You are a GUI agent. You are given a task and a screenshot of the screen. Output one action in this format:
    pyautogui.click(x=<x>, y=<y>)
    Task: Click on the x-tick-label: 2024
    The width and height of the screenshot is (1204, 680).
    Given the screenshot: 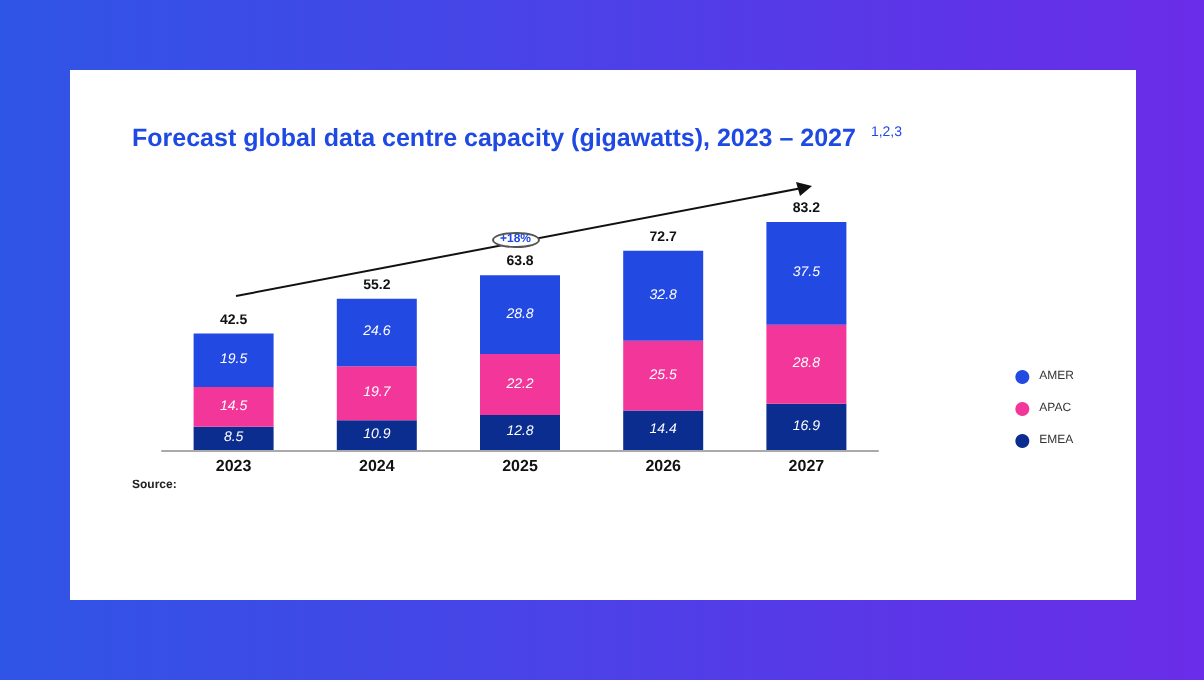 What is the action you would take?
    pyautogui.click(x=377, y=466)
    